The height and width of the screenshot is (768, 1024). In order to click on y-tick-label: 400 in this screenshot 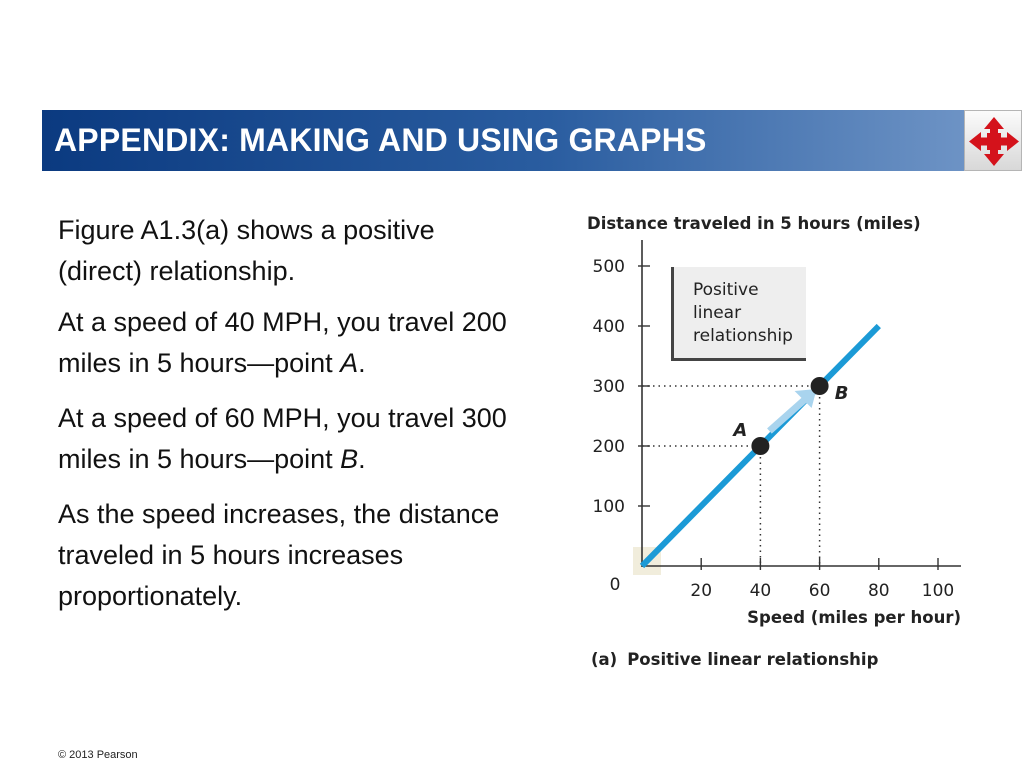, I will do `click(609, 327)`.